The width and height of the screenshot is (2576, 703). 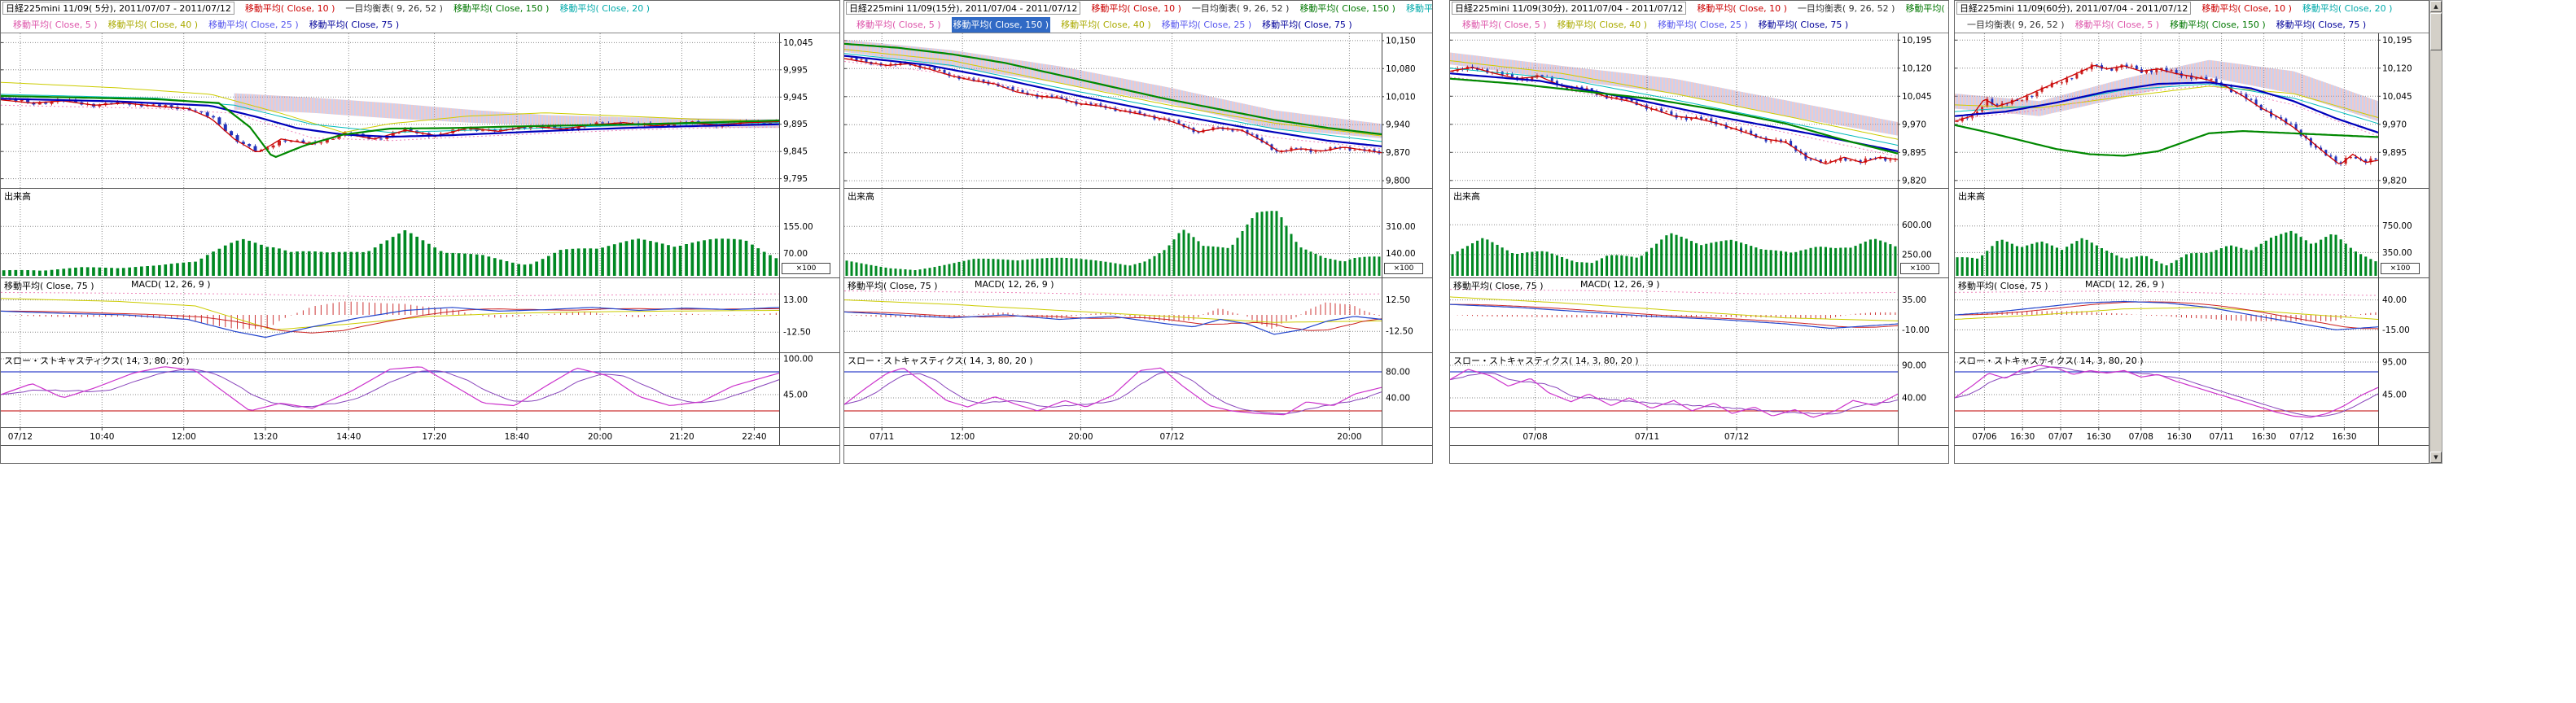 I want to click on stochastics-indicator-label: スロー・ストキャスティクス( 14, 3, 80, 20 ), so click(x=2051, y=361).